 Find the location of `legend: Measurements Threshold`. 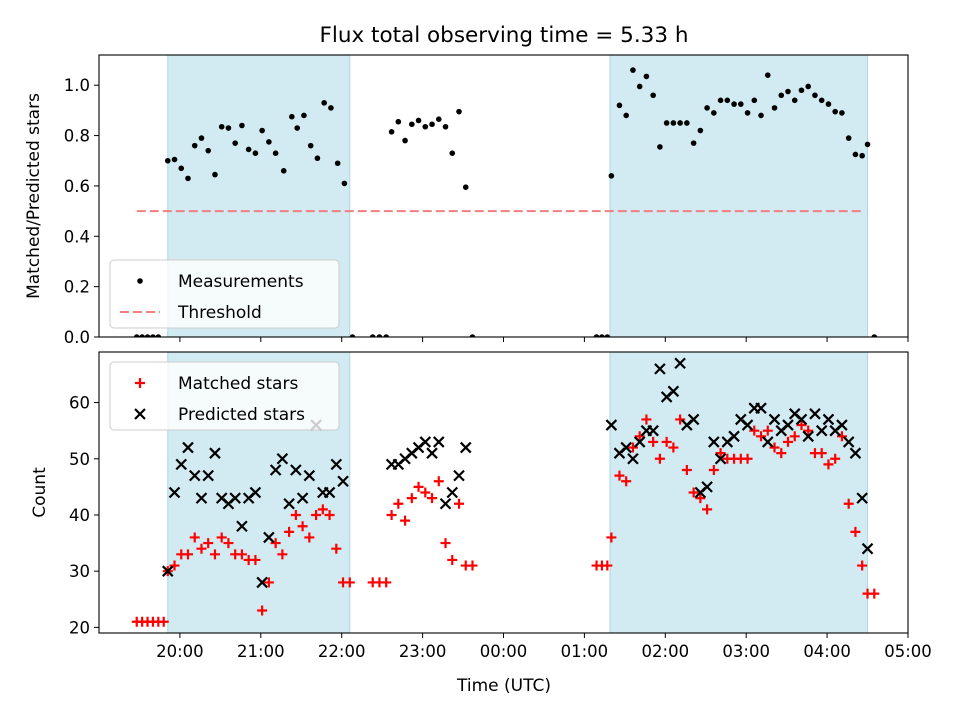

legend: Measurements Threshold is located at coordinates (224, 294).